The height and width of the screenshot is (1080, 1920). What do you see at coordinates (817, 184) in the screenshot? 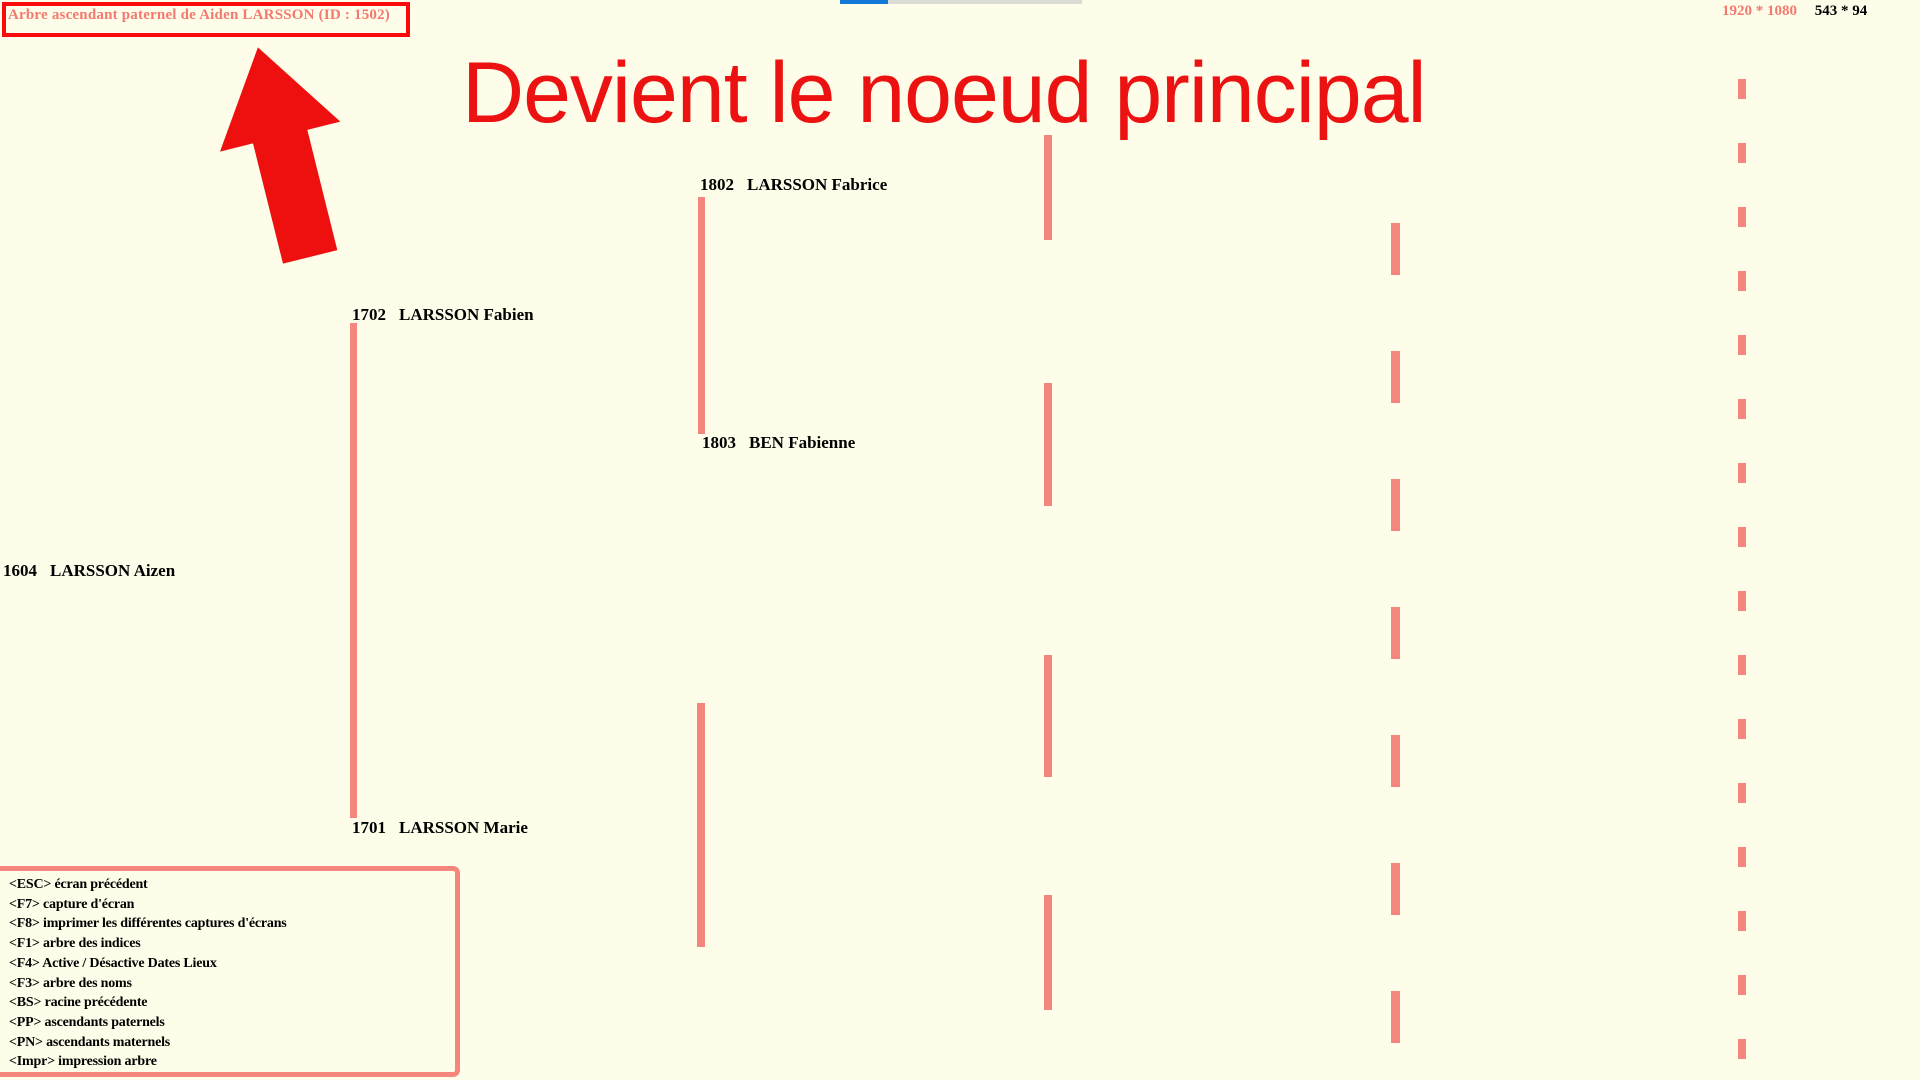
I see `person-name: LARSSON Fabrice` at bounding box center [817, 184].